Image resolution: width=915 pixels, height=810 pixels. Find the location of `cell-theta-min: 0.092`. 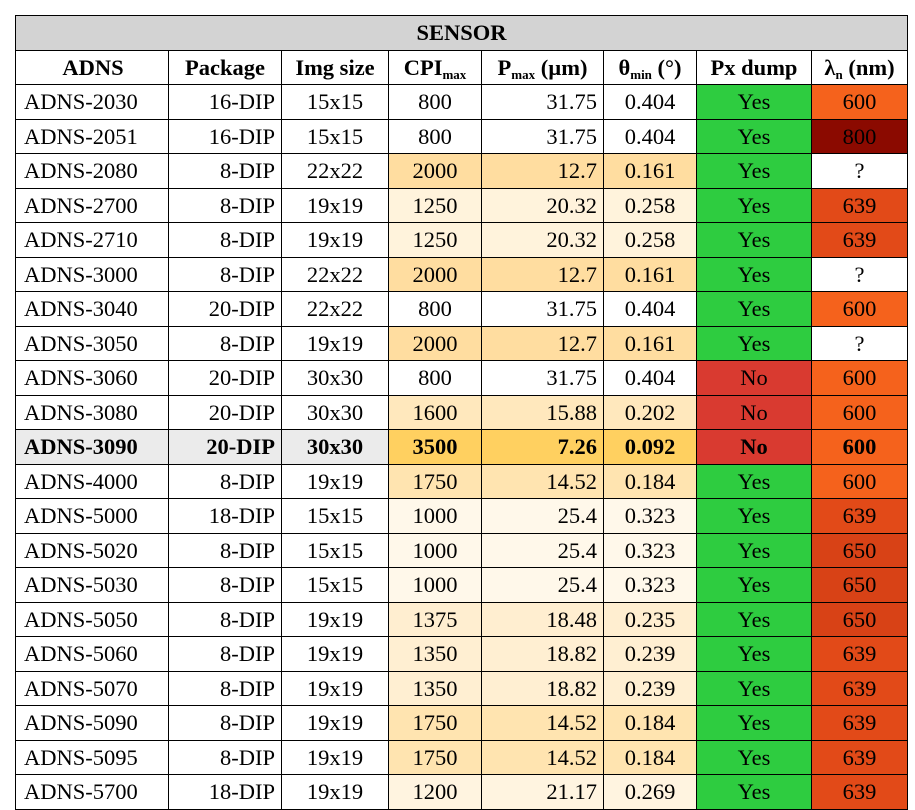

cell-theta-min: 0.092 is located at coordinates (650, 447).